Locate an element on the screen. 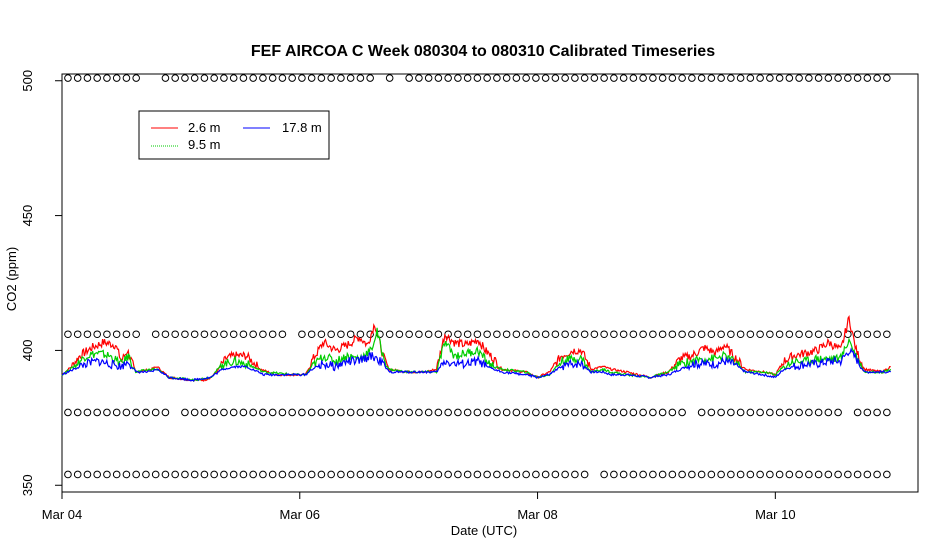 Image resolution: width=936 pixels, height=540 pixels. y-axis: 350 400 450 500 is located at coordinates (41, 283).